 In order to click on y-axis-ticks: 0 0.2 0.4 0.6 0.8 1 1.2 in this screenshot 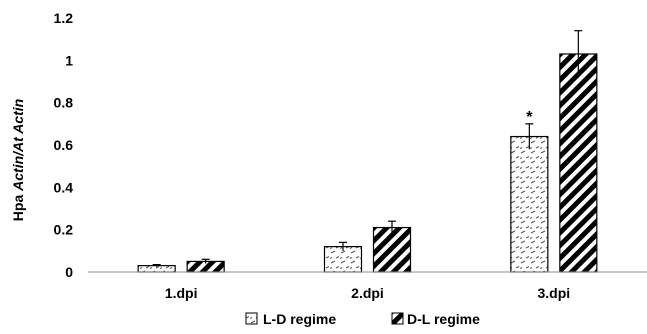, I will do `click(64, 145)`.